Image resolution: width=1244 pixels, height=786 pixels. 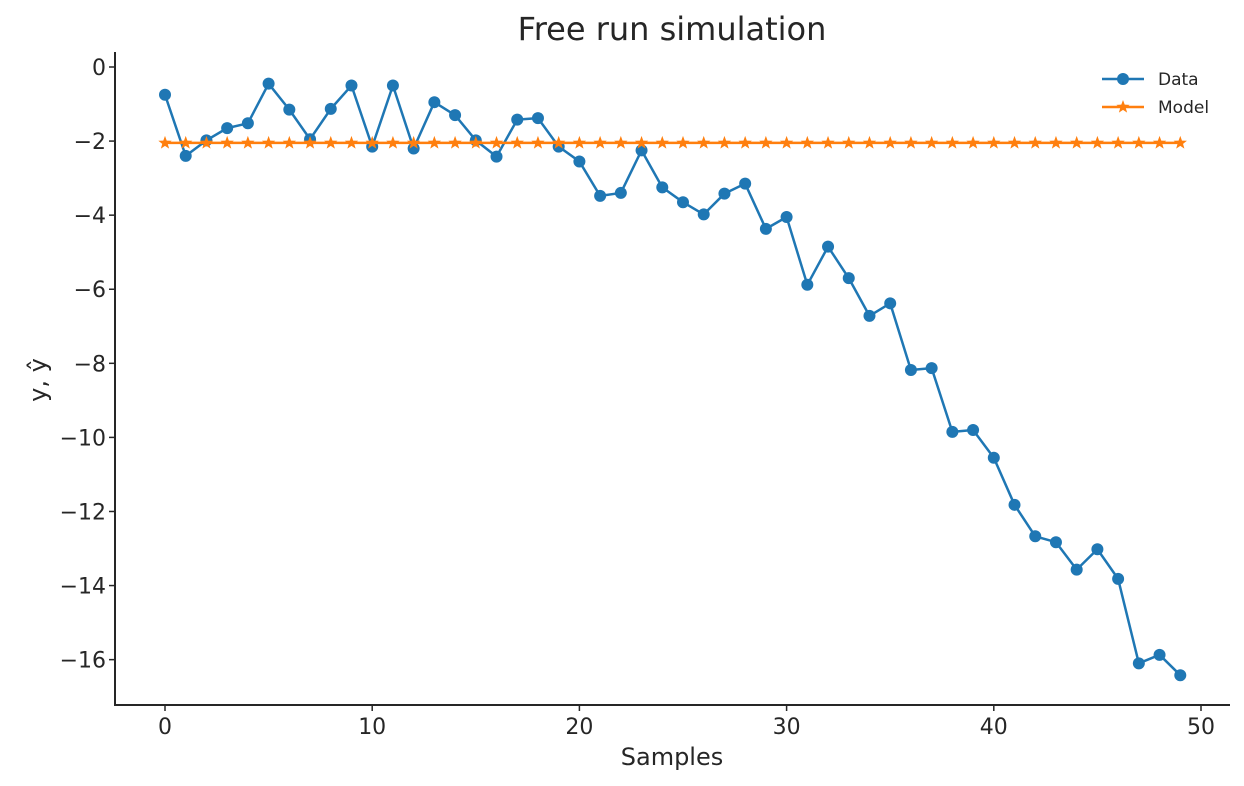 I want to click on x-tick-label: 40, so click(x=994, y=727).